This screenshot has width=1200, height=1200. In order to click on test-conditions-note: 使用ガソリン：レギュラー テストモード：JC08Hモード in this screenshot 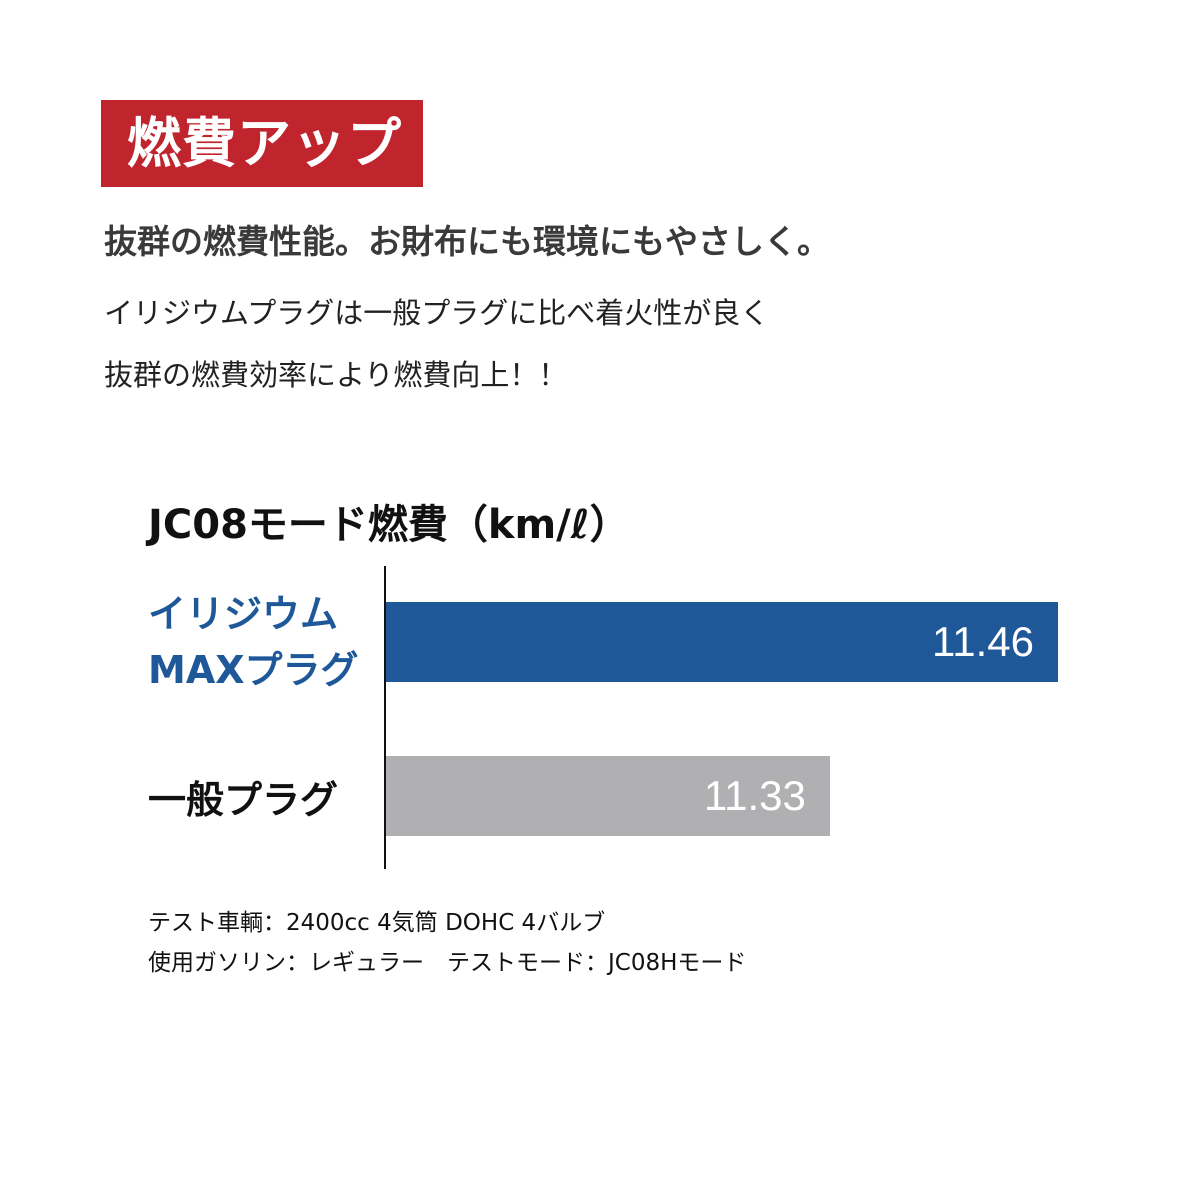, I will do `click(447, 963)`.